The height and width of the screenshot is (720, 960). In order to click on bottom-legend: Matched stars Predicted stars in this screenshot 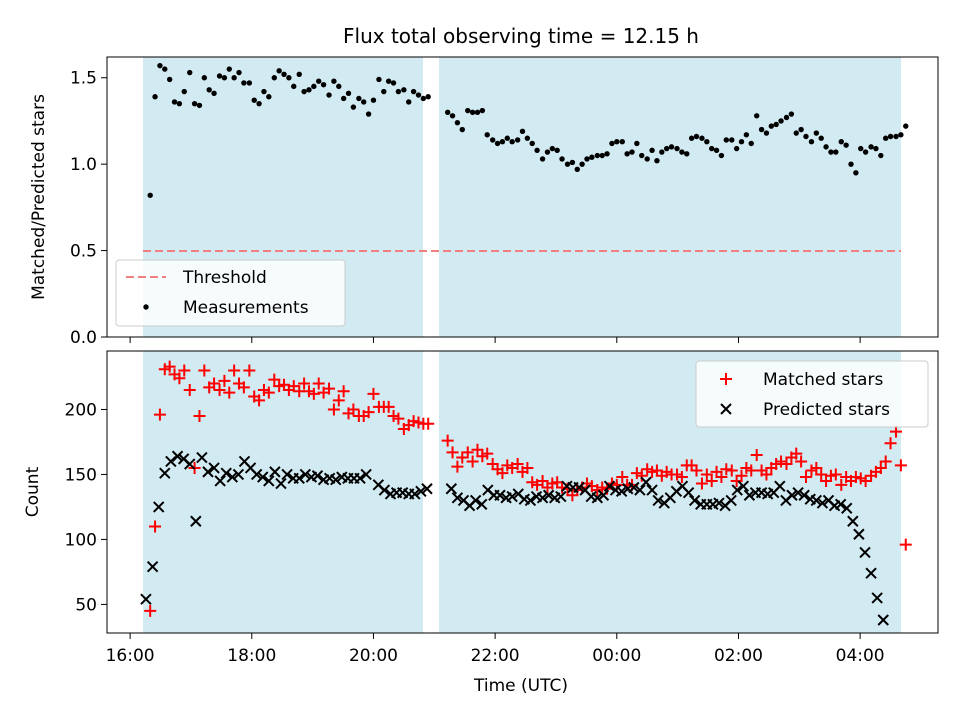, I will do `click(812, 394)`.